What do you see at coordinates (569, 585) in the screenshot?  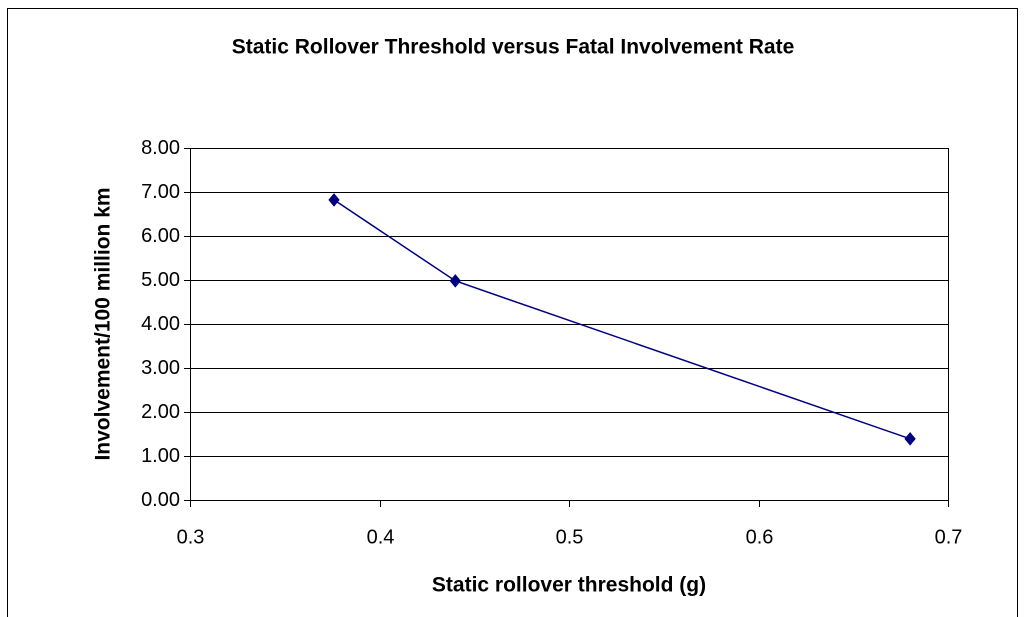 I see `x-axis-title: Static rollover threshold (g)` at bounding box center [569, 585].